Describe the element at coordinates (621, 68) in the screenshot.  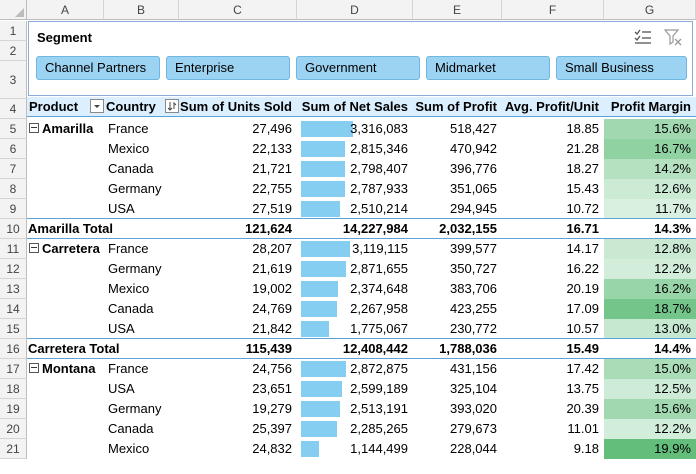
I see `slicer-item-small-business: Small Business` at that location.